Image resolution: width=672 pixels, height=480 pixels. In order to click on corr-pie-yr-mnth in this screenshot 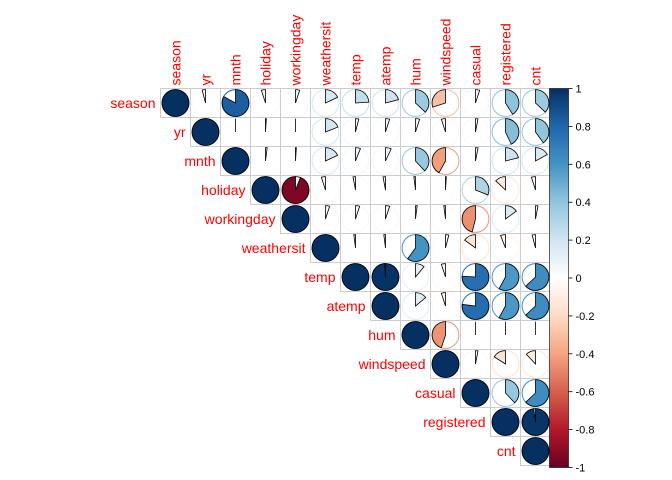, I will do `click(235, 132)`.